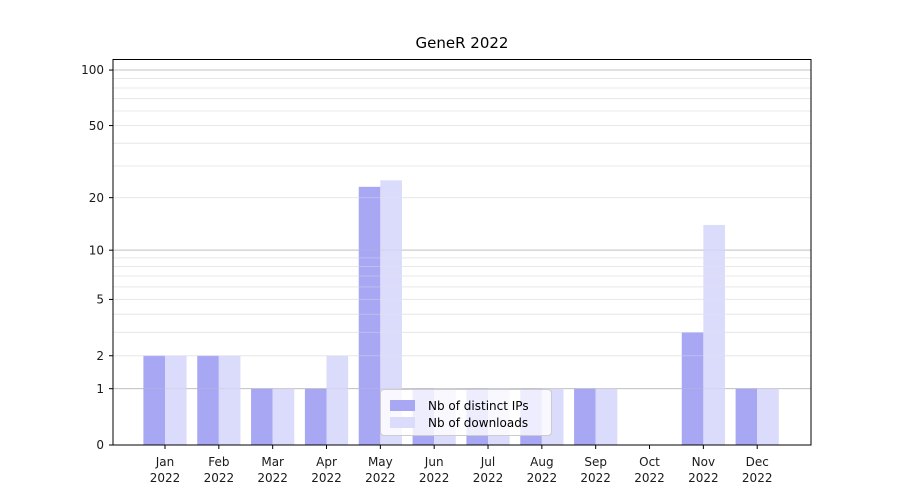 The image size is (900, 500). I want to click on bar-downloads-nov, so click(714, 334).